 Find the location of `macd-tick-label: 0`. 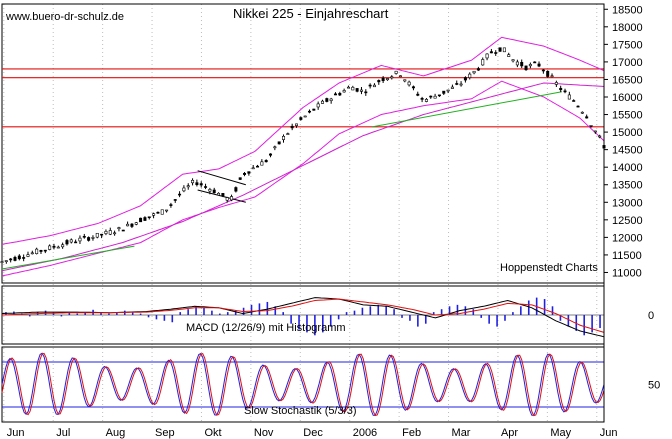

macd-tick-label: 0 is located at coordinates (651, 316).